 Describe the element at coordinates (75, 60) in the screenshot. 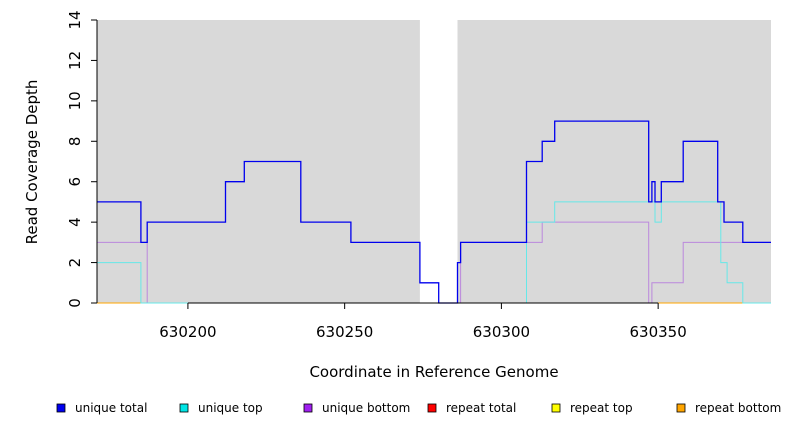

I see `y-tick-label: 12` at that location.